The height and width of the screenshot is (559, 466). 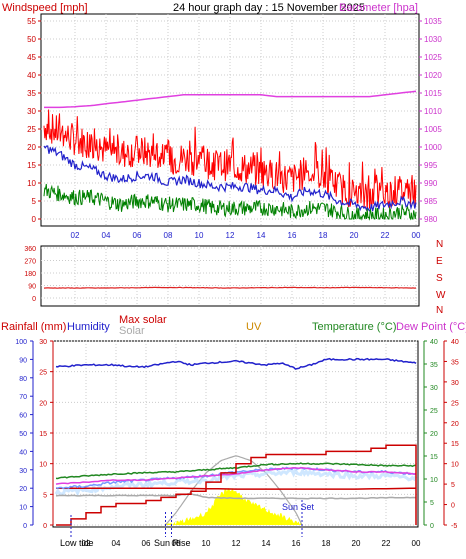 What do you see at coordinates (32, 287) in the screenshot?
I see `direction-tick-label: 90` at bounding box center [32, 287].